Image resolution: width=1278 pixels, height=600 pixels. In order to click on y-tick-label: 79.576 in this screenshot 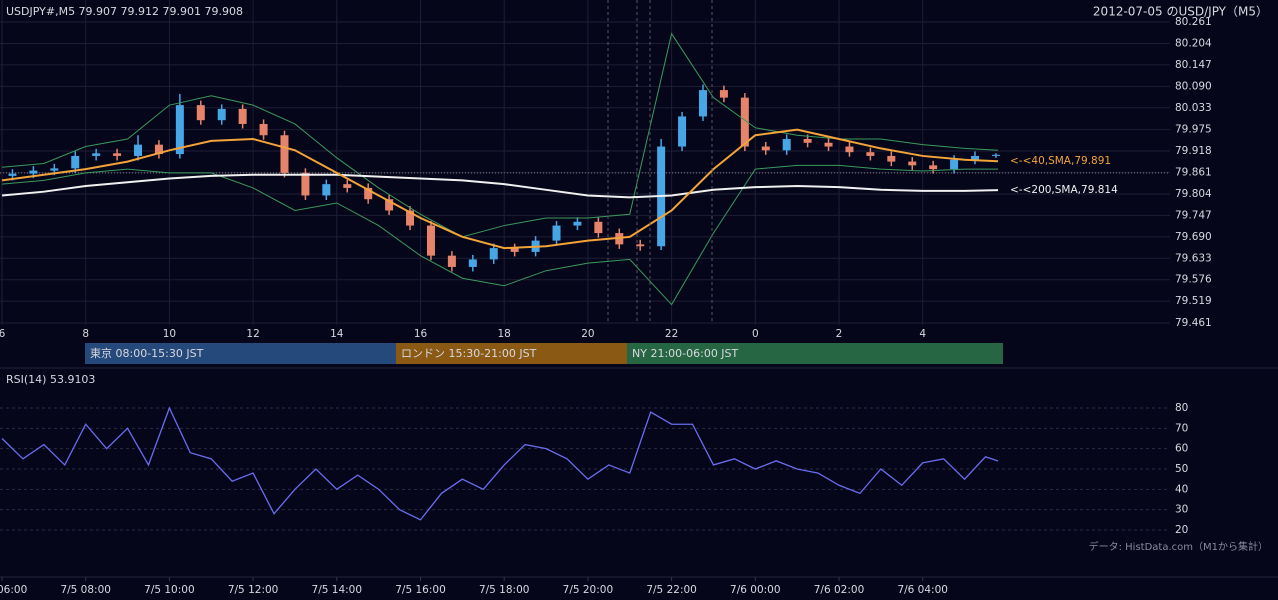, I will do `click(1193, 280)`.